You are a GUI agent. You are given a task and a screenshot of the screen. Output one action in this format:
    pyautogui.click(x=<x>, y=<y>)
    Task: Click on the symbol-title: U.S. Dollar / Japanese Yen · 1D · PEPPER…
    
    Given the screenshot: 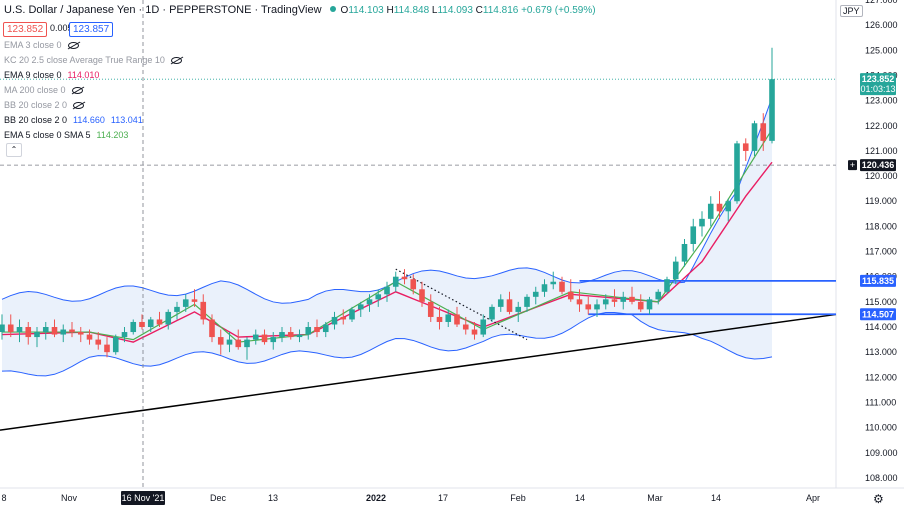 What is the action you would take?
    pyautogui.click(x=163, y=10)
    